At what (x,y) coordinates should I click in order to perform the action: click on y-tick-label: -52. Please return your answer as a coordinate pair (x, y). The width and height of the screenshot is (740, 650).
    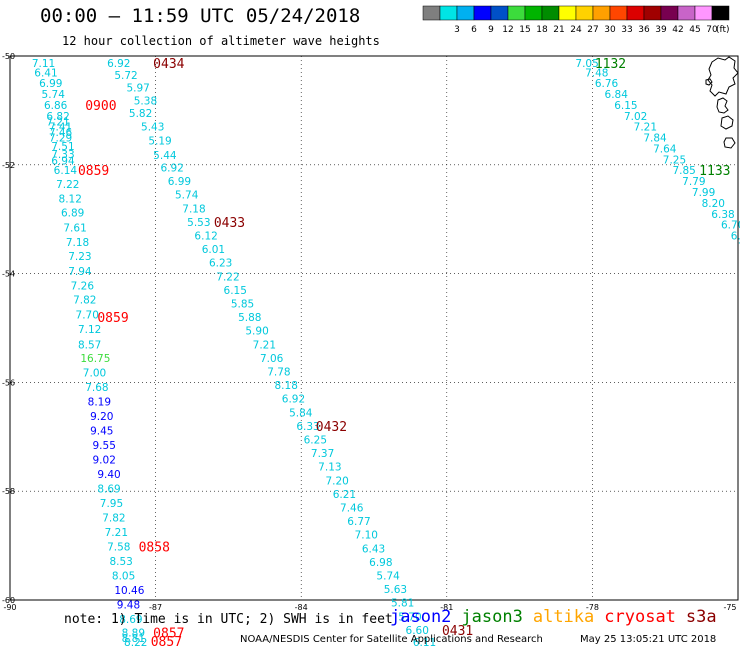
    Looking at the image, I should click on (8, 165).